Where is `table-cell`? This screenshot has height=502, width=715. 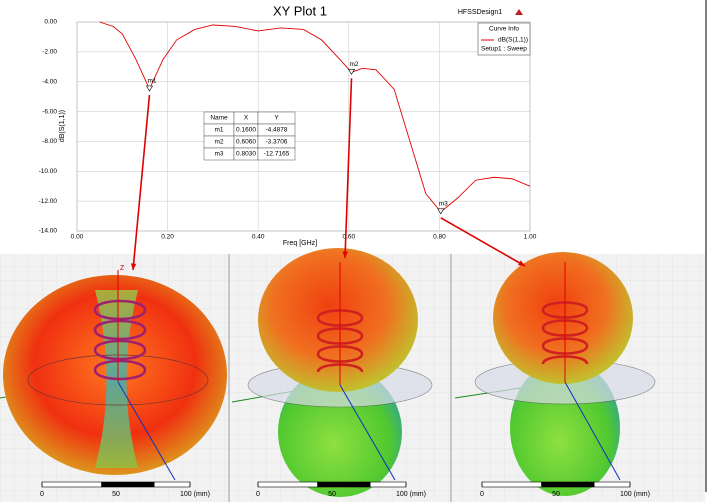
table-cell is located at coordinates (276, 154).